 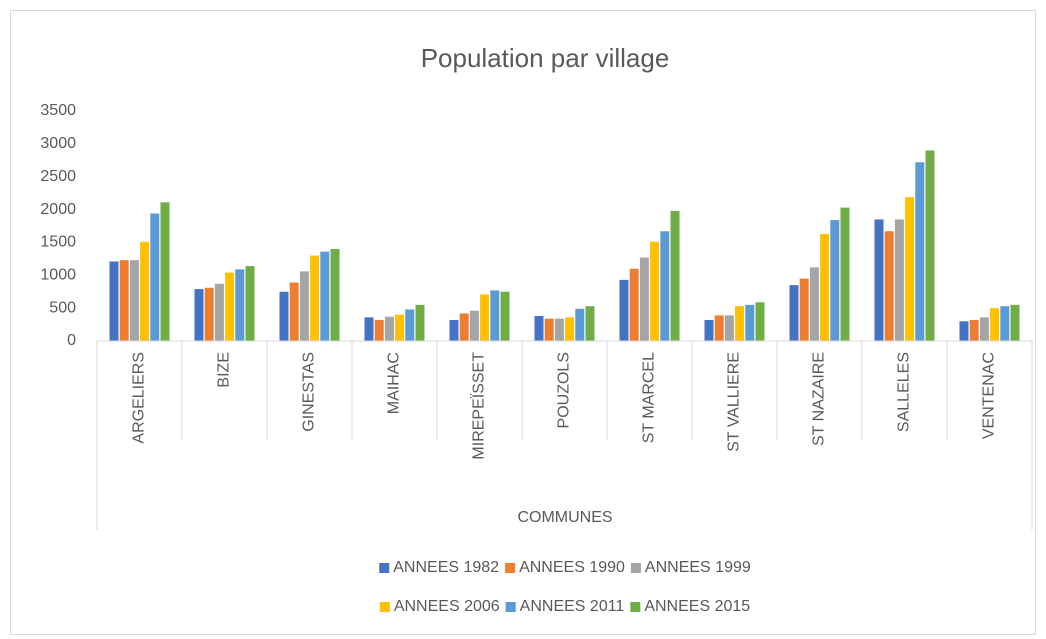 What do you see at coordinates (564, 517) in the screenshot?
I see `x-axis-title: COMMUNES` at bounding box center [564, 517].